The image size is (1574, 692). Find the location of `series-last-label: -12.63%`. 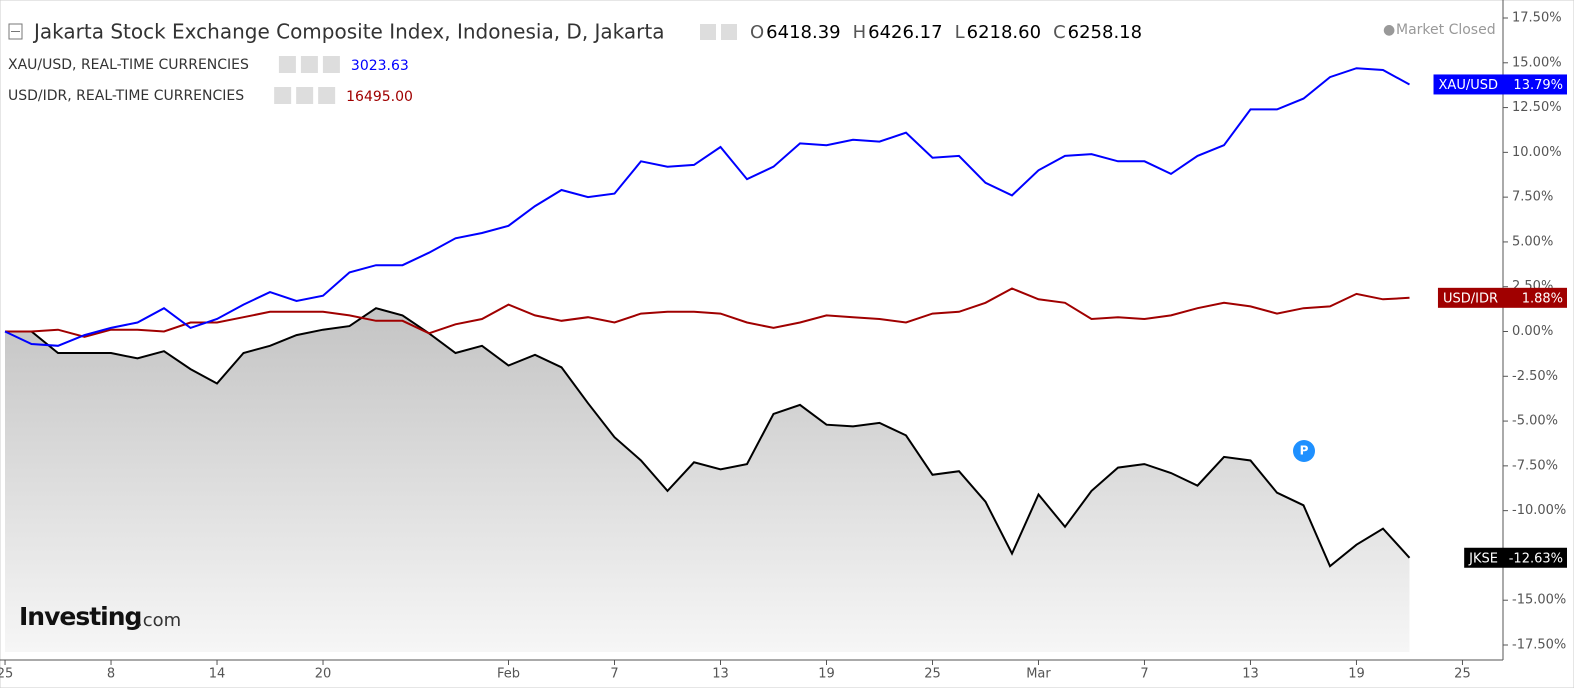

series-last-label: -12.63% is located at coordinates (1536, 558).